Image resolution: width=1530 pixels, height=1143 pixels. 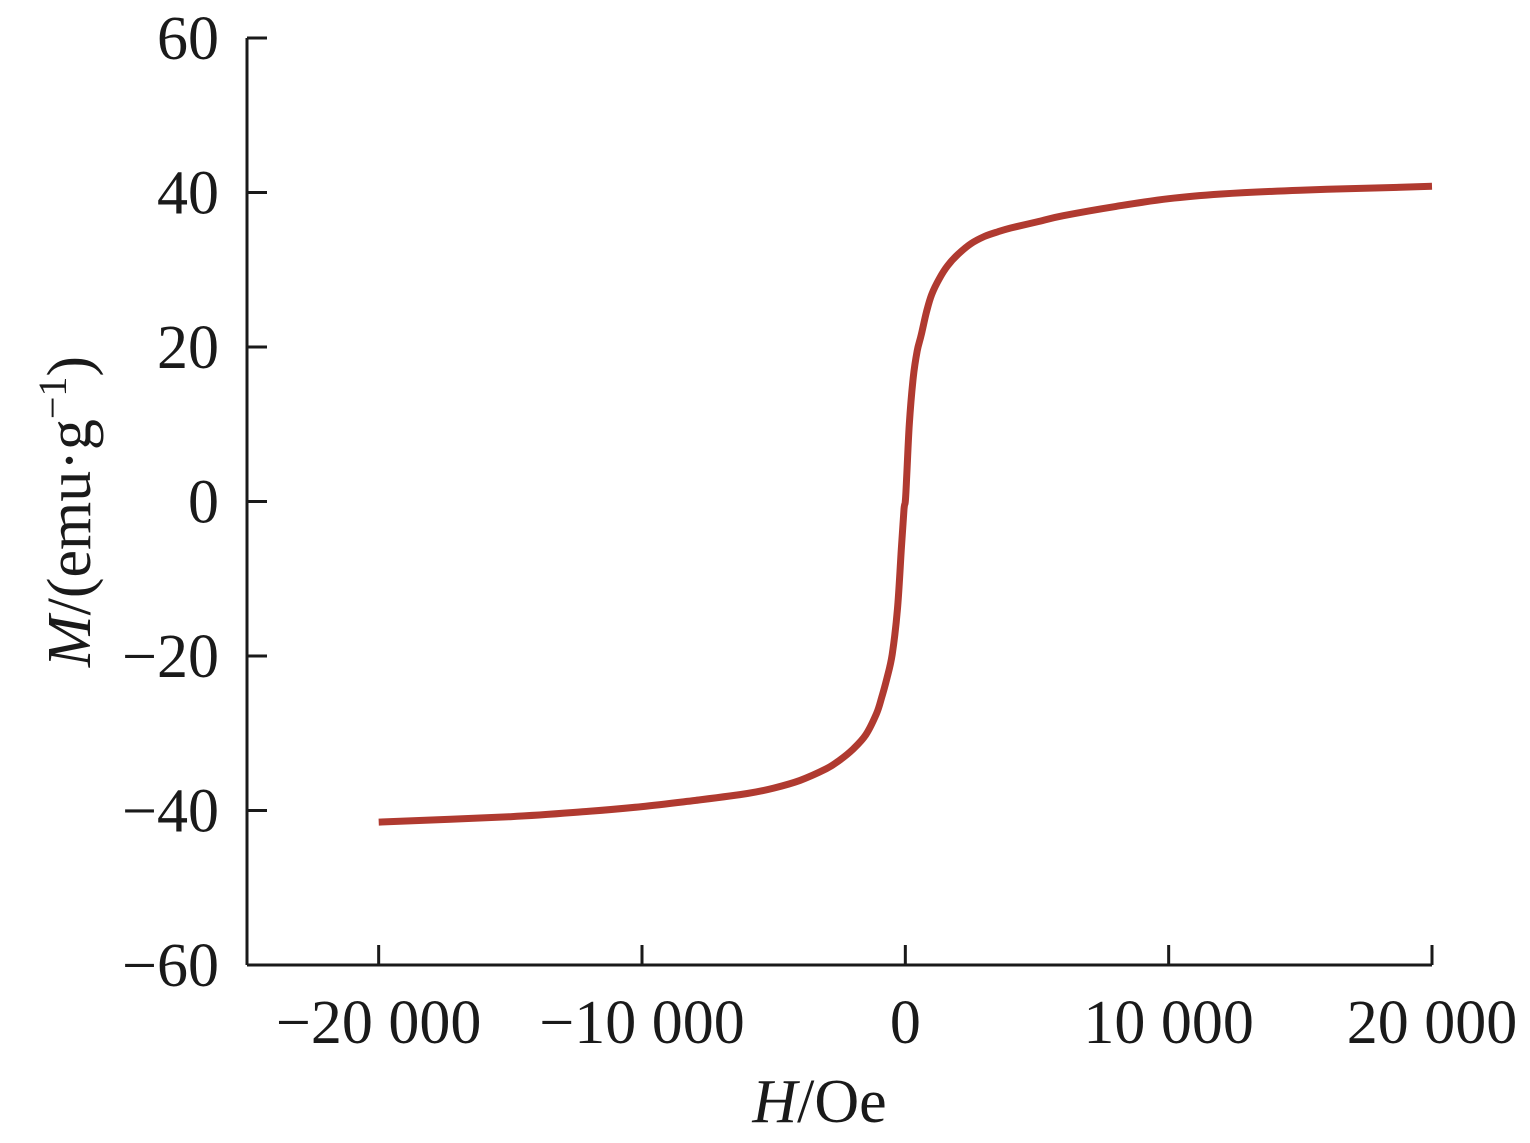 What do you see at coordinates (70, 366) in the screenshot?
I see `y-axis-unit-suffix: )` at bounding box center [70, 366].